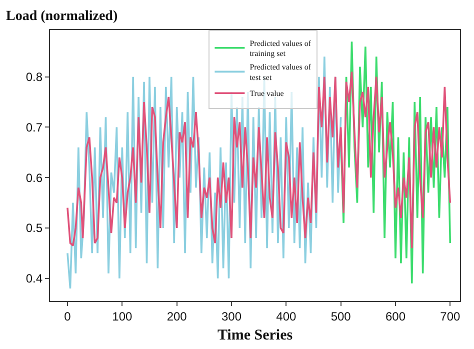 This screenshot has height=349, width=474. What do you see at coordinates (68, 317) in the screenshot?
I see `x-tick-label: 0` at bounding box center [68, 317].